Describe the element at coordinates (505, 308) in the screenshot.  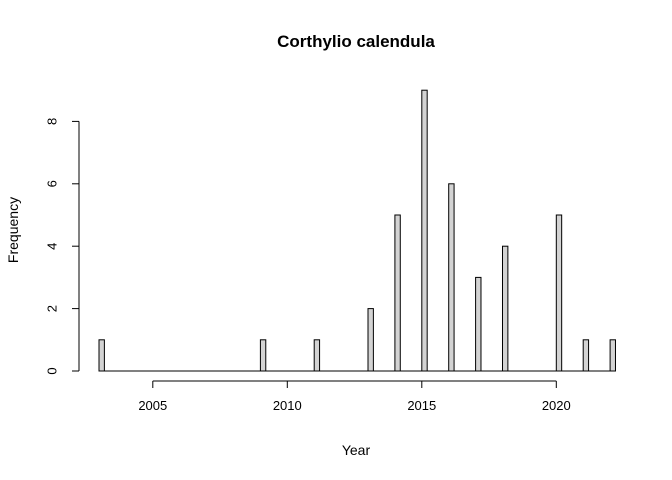
I see `bar-2018` at that location.